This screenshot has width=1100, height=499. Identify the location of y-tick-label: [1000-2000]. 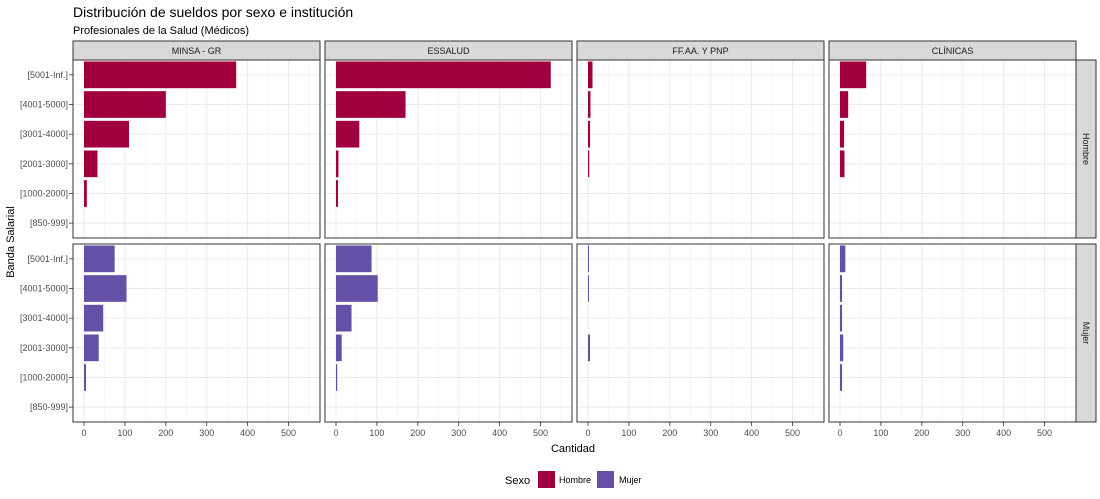
(44, 378).